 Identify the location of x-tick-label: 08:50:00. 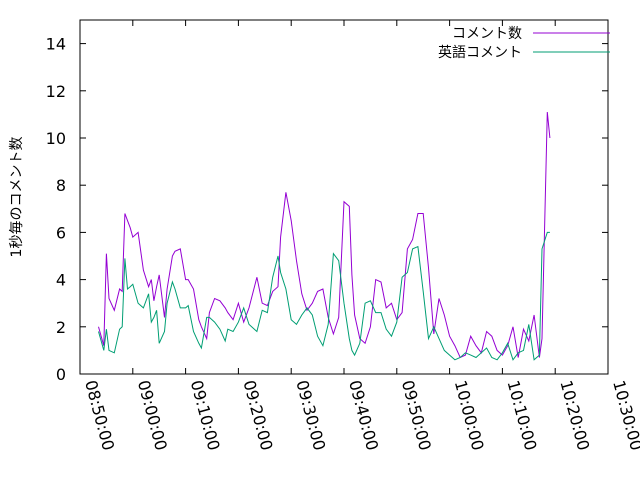
(99, 415).